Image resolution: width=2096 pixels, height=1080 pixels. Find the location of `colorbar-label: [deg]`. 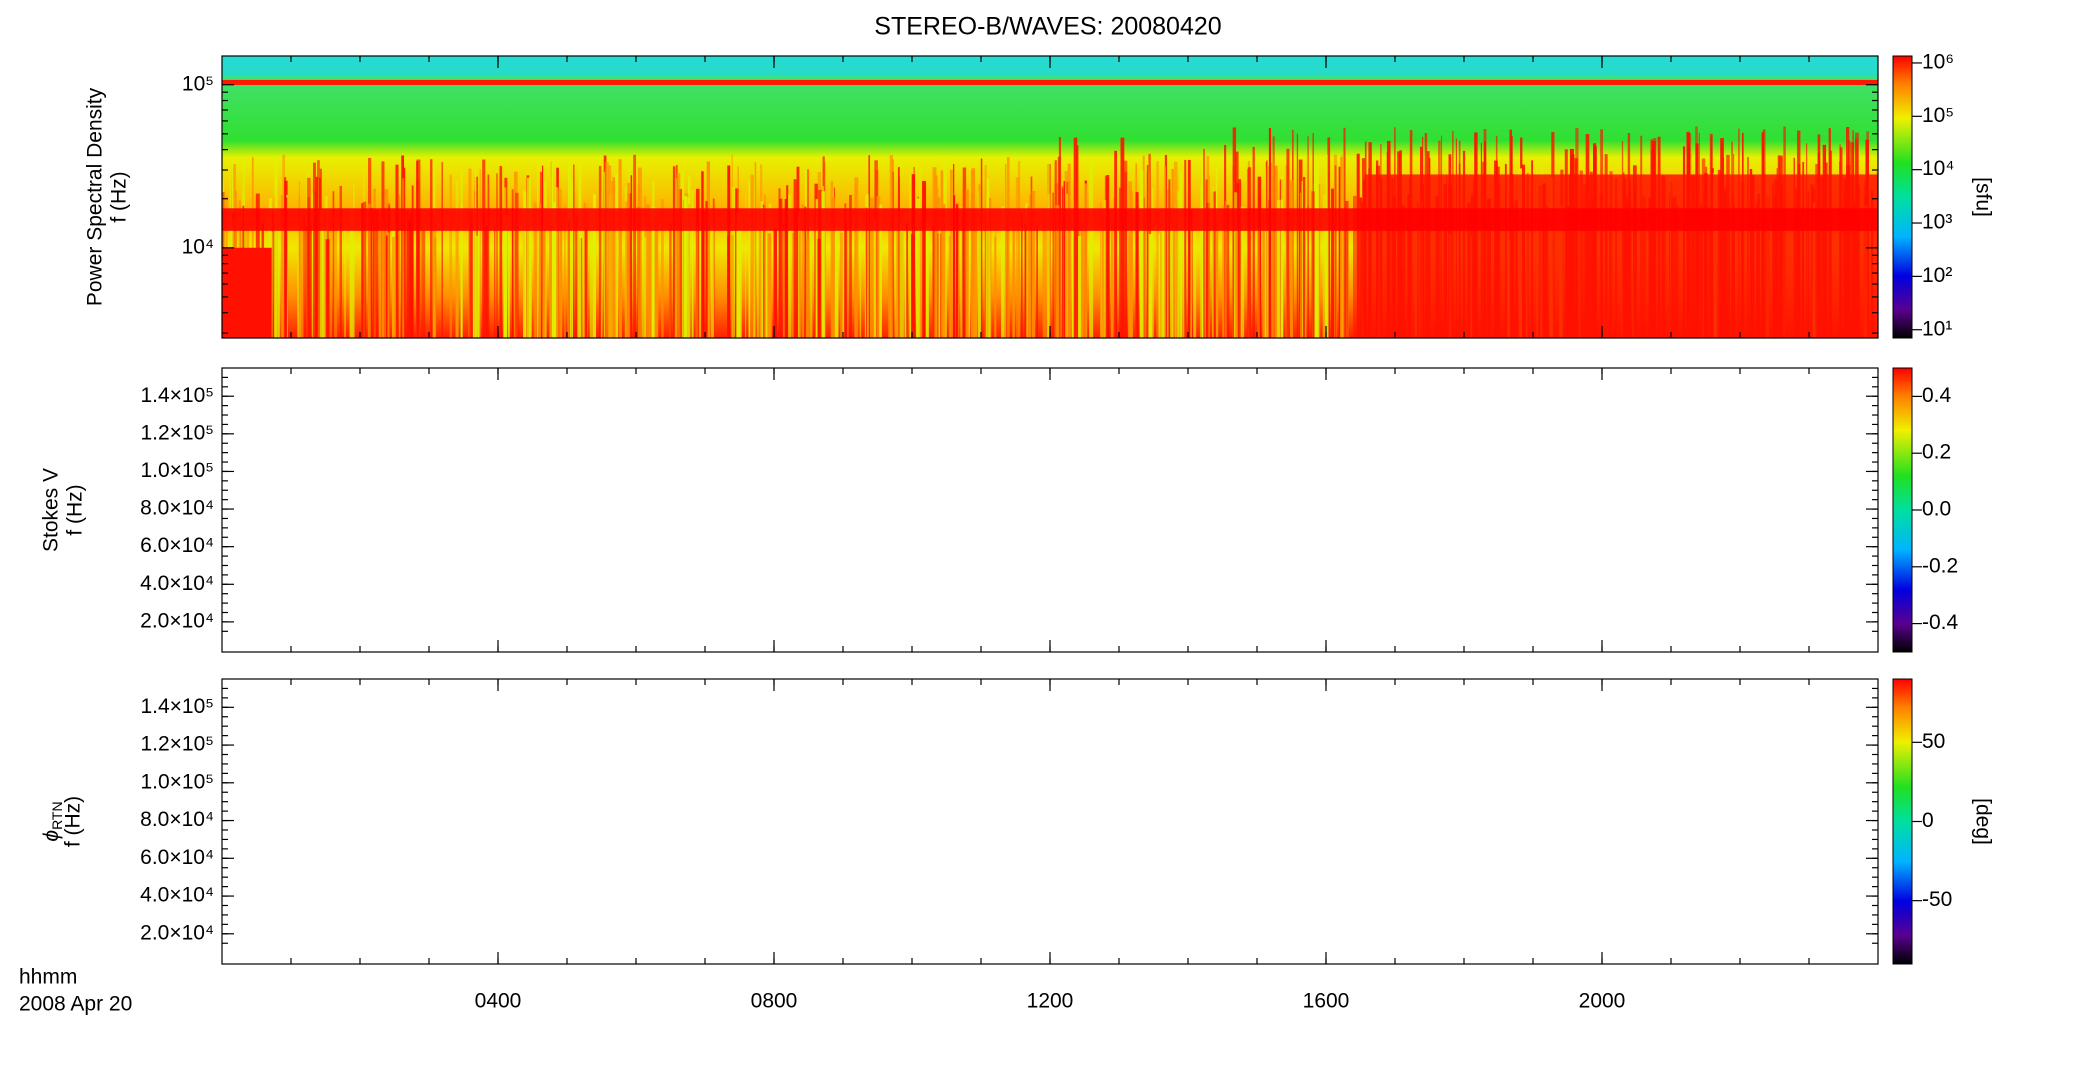

colorbar-label: [deg] is located at coordinates (1982, 821).